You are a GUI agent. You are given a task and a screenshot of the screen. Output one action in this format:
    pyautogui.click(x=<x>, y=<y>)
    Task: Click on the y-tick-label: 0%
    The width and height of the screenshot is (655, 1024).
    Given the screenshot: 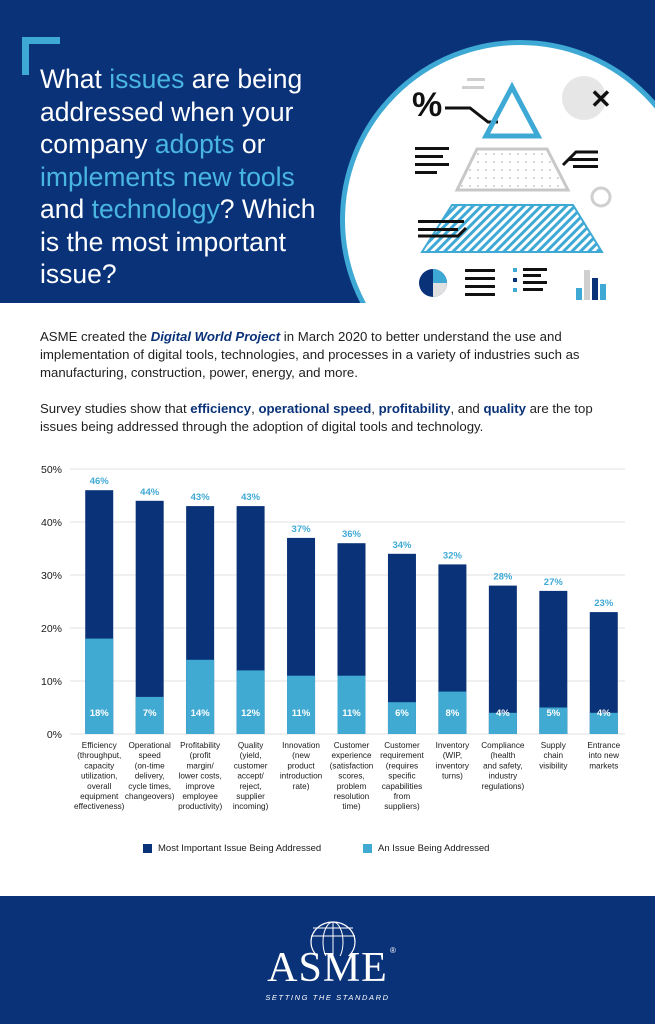 What is the action you would take?
    pyautogui.click(x=54, y=735)
    